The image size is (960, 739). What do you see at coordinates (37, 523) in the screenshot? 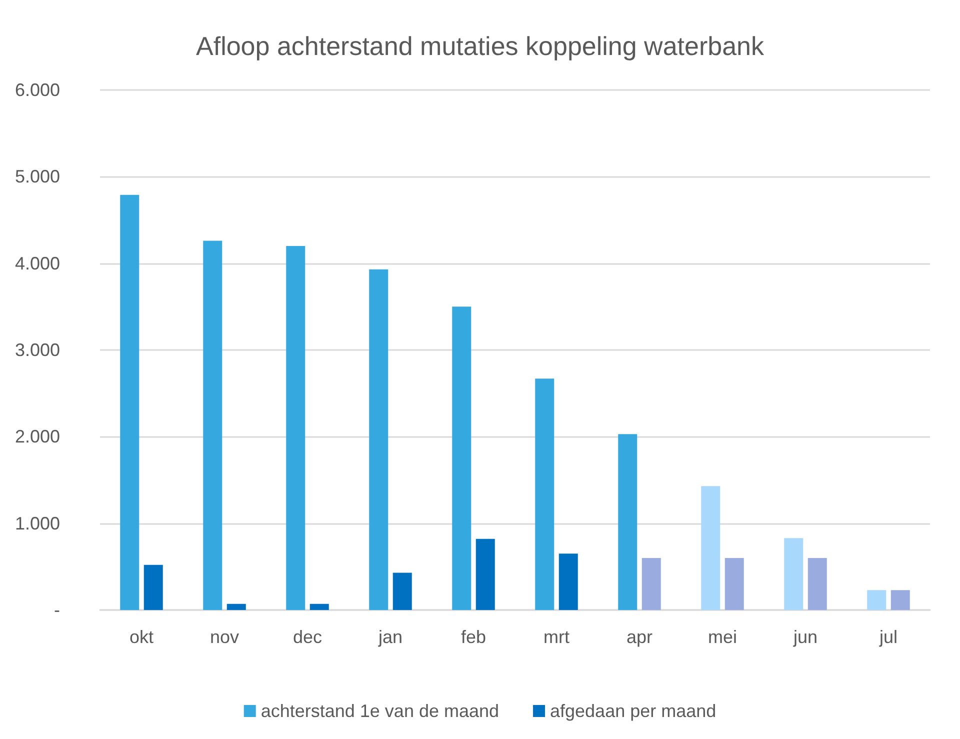
I see `y-tick-label: 1.000` at bounding box center [37, 523].